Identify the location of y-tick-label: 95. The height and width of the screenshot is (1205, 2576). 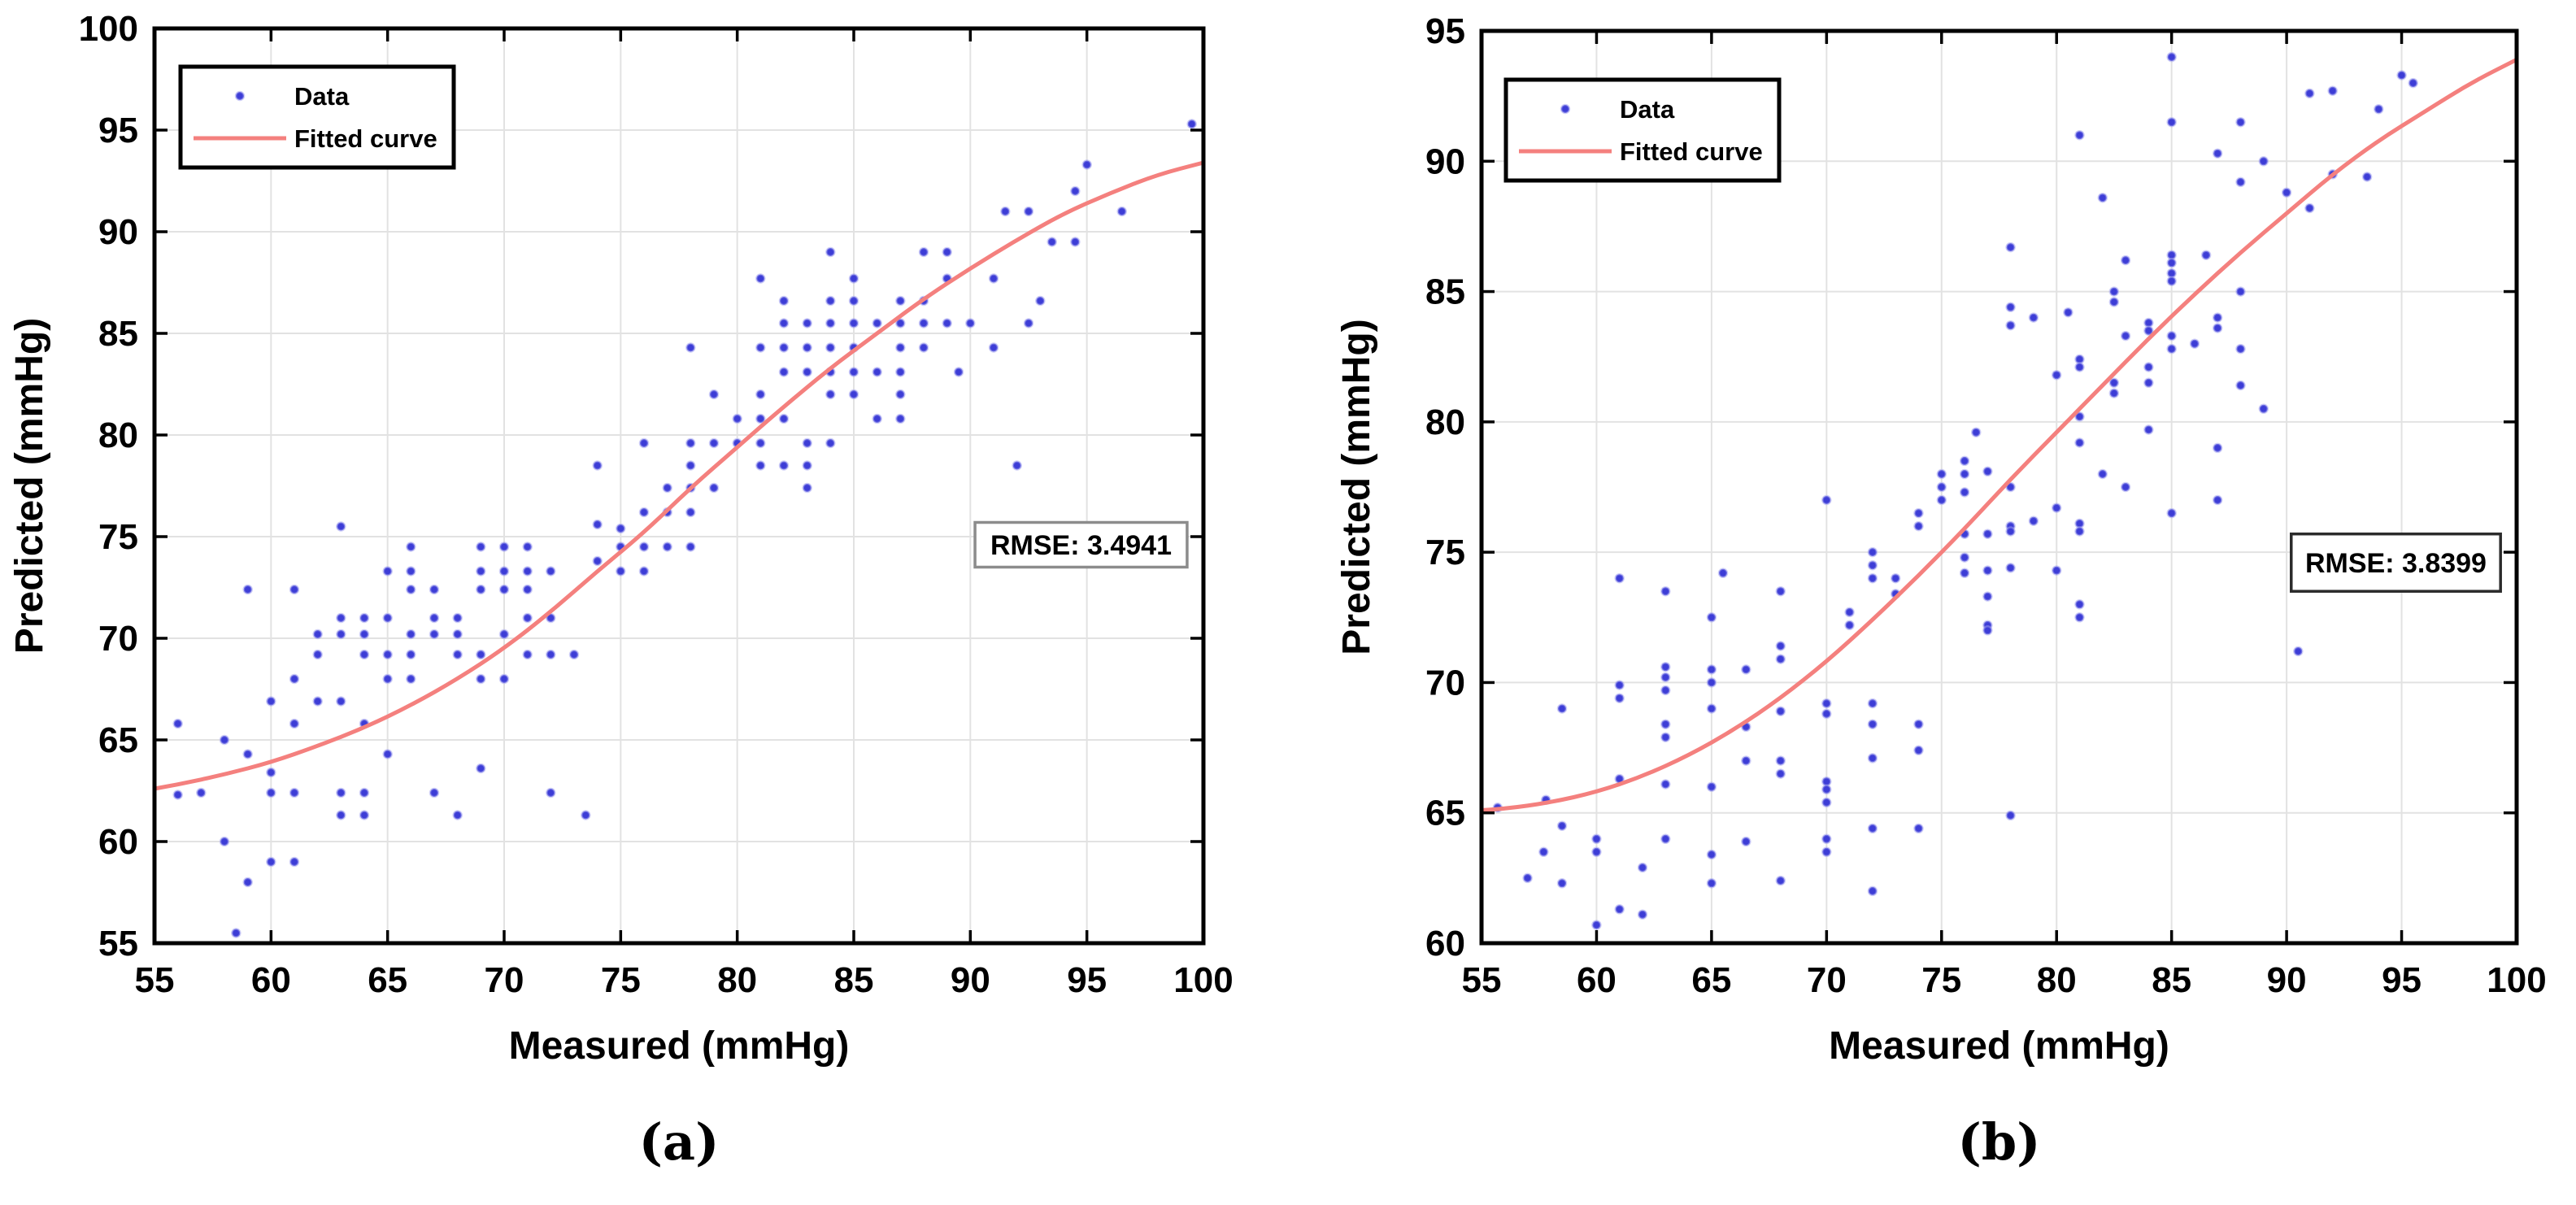
(1445, 31).